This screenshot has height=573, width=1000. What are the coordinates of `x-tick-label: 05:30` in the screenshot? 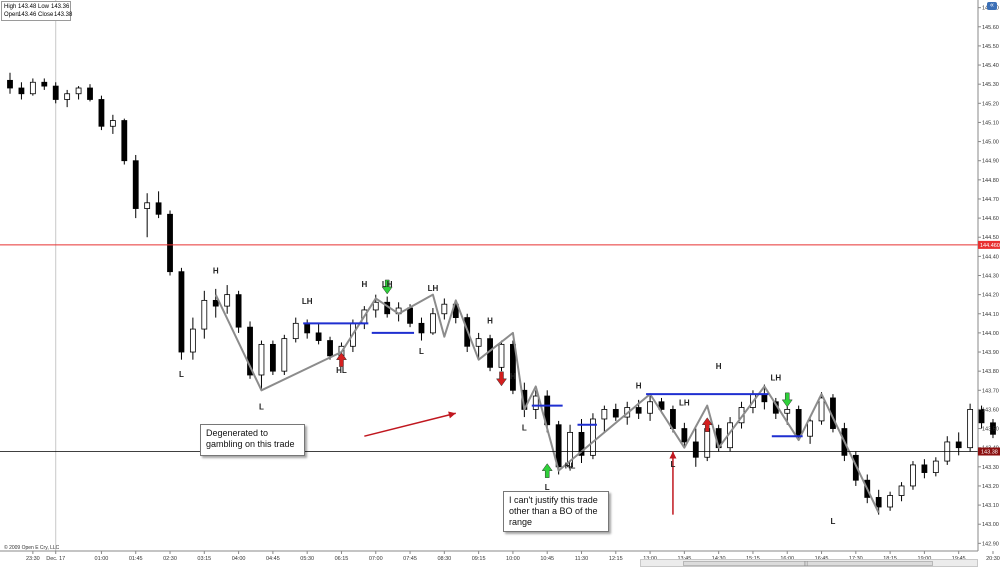 It's located at (307, 559).